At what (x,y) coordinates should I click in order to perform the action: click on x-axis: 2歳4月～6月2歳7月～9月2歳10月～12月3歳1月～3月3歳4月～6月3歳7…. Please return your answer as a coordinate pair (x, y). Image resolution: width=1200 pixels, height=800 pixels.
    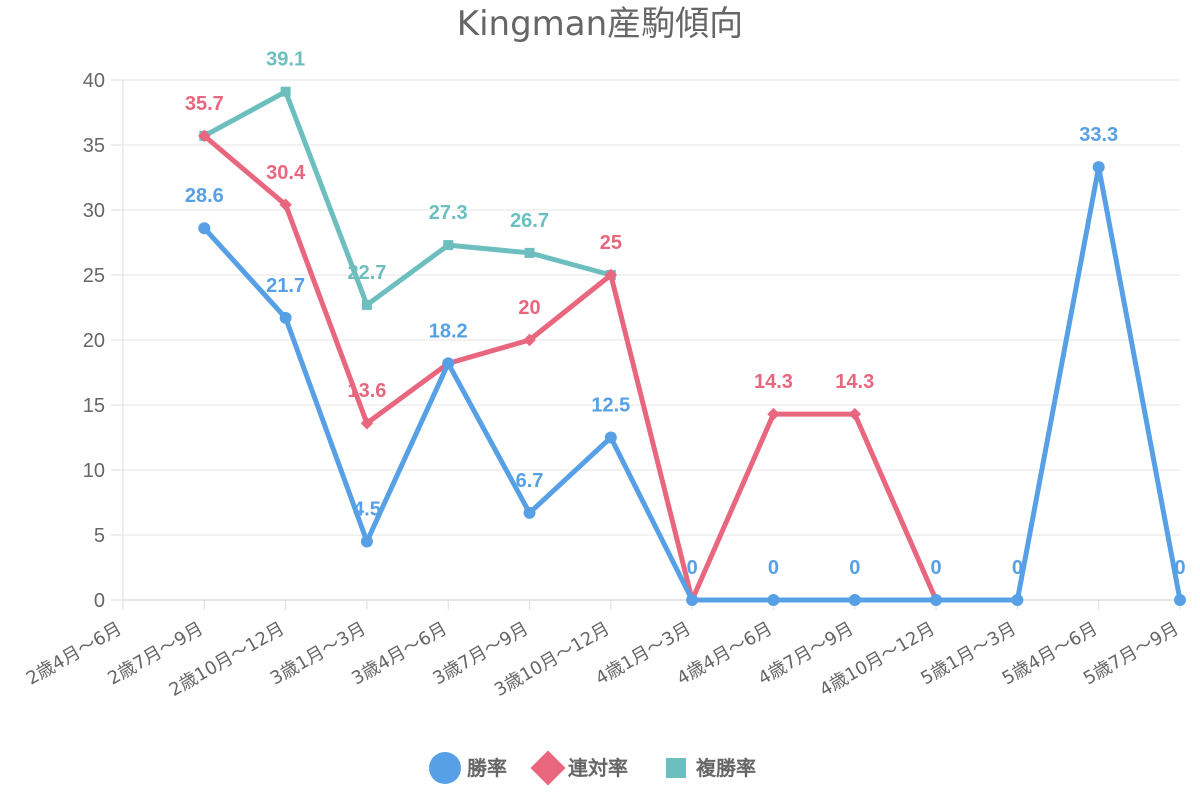
    Looking at the image, I should click on (603, 650).